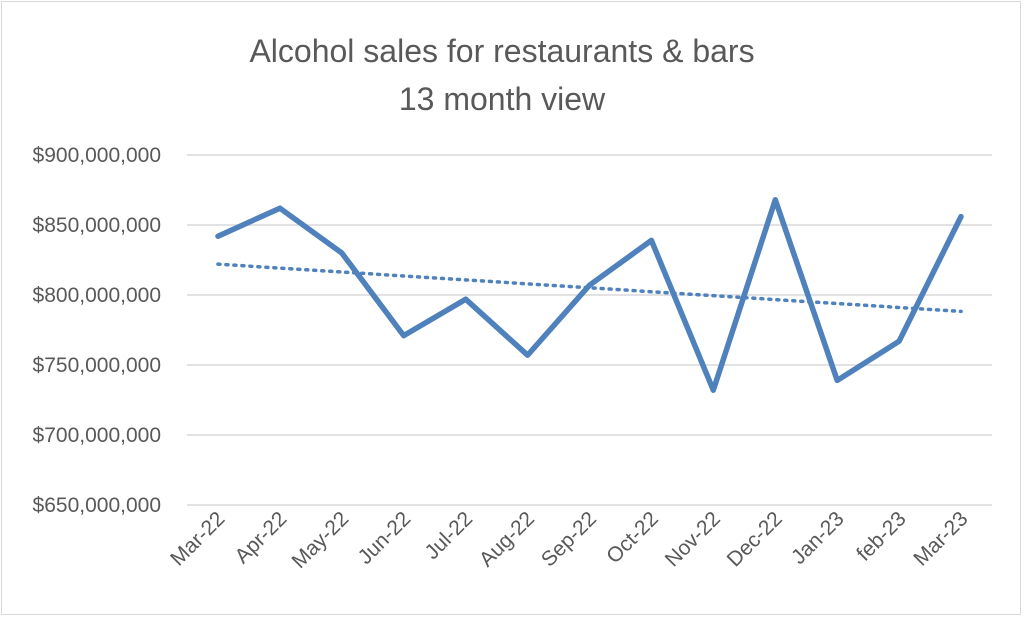  I want to click on y-tick-label: $750,000,000, so click(97, 365).